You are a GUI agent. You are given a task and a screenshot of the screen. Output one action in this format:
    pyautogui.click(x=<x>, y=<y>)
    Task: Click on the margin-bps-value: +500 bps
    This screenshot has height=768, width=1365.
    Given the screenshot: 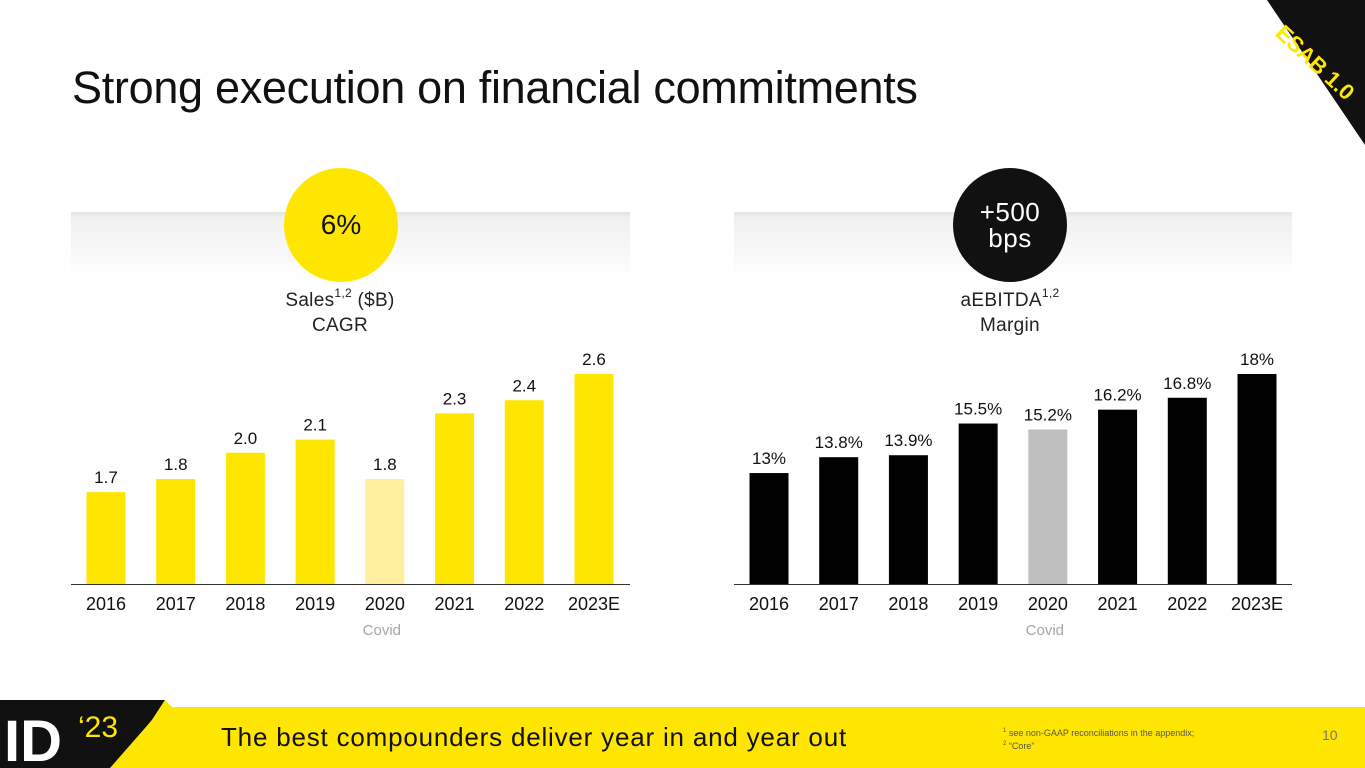 What is the action you would take?
    pyautogui.click(x=1010, y=225)
    